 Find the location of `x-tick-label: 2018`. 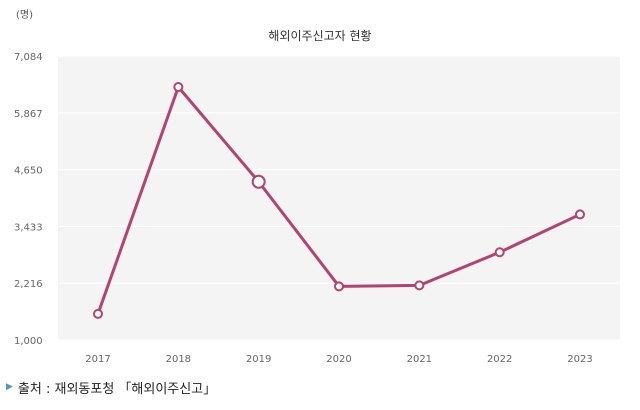

x-tick-label: 2018 is located at coordinates (178, 359).